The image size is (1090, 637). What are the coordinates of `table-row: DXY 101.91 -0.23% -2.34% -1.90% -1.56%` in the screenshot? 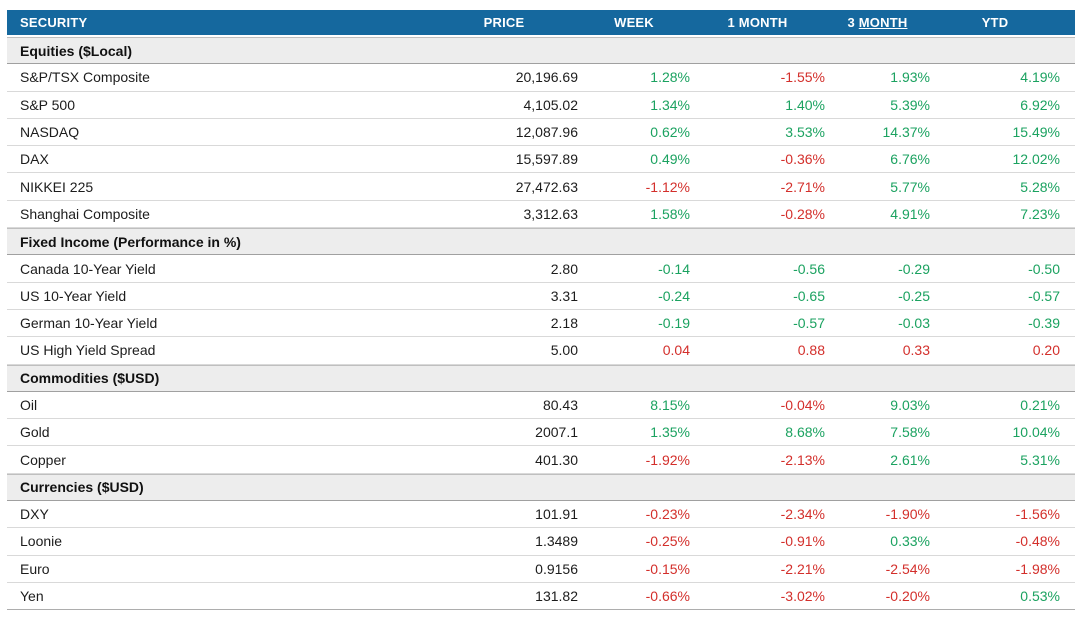 It's located at (541, 515).